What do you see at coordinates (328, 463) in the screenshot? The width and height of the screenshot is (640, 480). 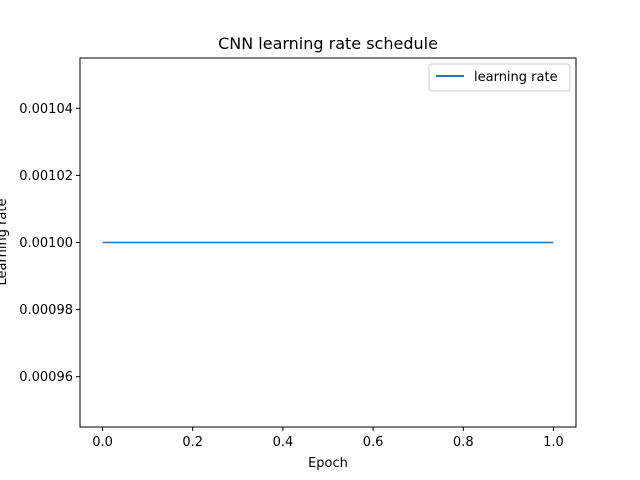 I see `x-axis-label: Epoch` at bounding box center [328, 463].